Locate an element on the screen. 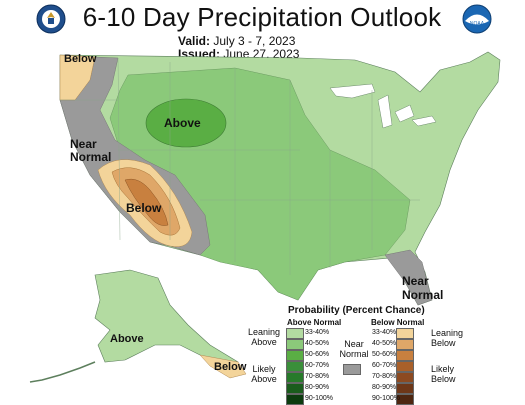 The width and height of the screenshot is (525, 405). legend-near-normal-swatch is located at coordinates (352, 369).